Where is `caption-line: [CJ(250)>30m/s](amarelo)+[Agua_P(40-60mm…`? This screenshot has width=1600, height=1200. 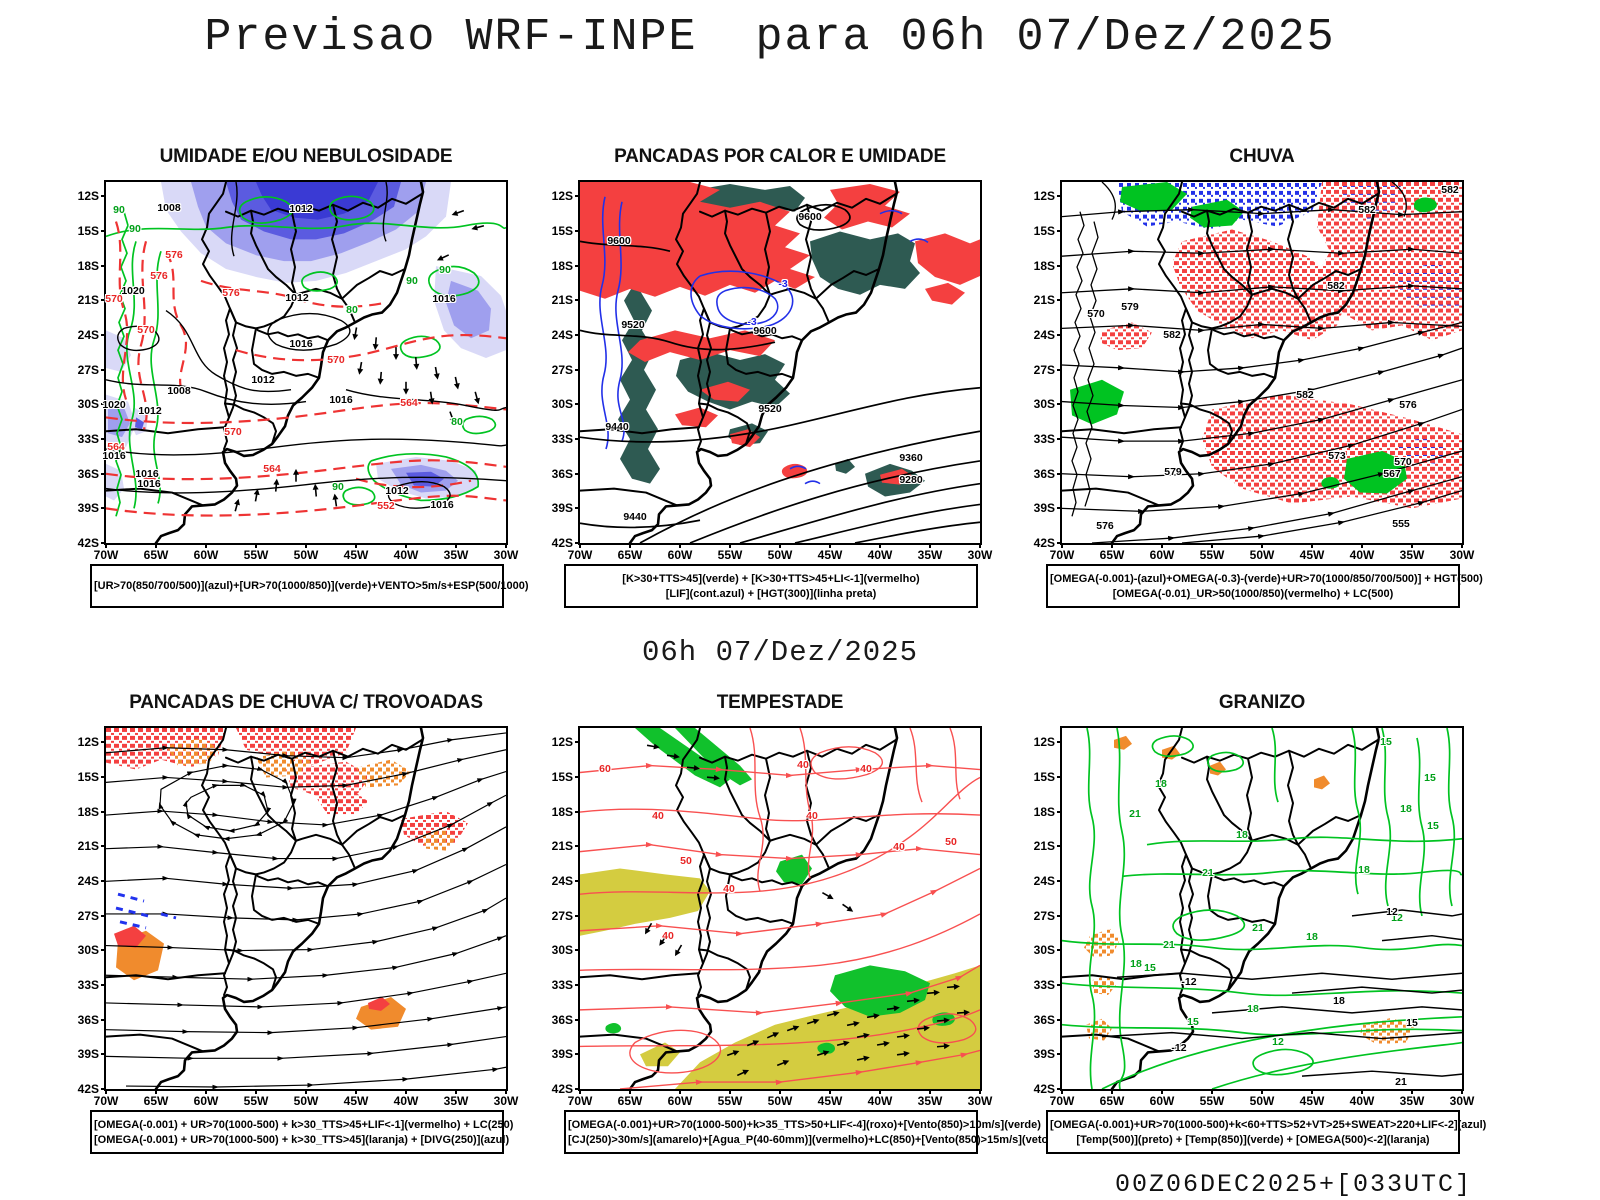 caption-line: [CJ(250)>30m/s](amarelo)+[Agua_P(40-60mm… is located at coordinates (812, 1139).